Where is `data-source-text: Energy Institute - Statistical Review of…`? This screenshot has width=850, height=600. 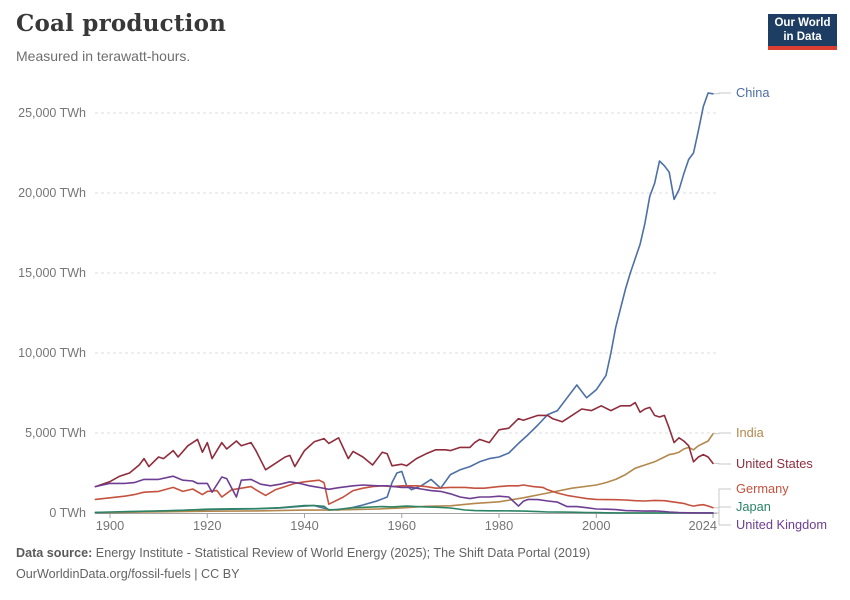 data-source-text: Energy Institute - Statistical Review of… is located at coordinates (343, 553).